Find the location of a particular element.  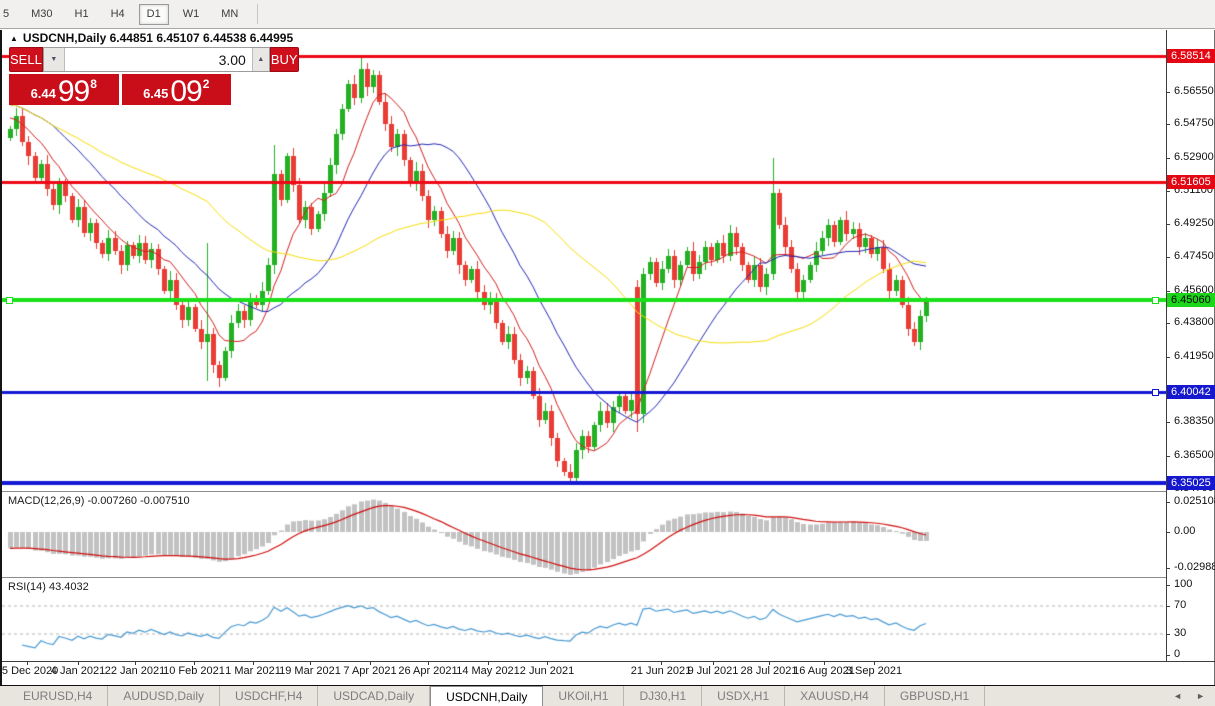

timeframe-m30-button: M30 is located at coordinates (41, 14).